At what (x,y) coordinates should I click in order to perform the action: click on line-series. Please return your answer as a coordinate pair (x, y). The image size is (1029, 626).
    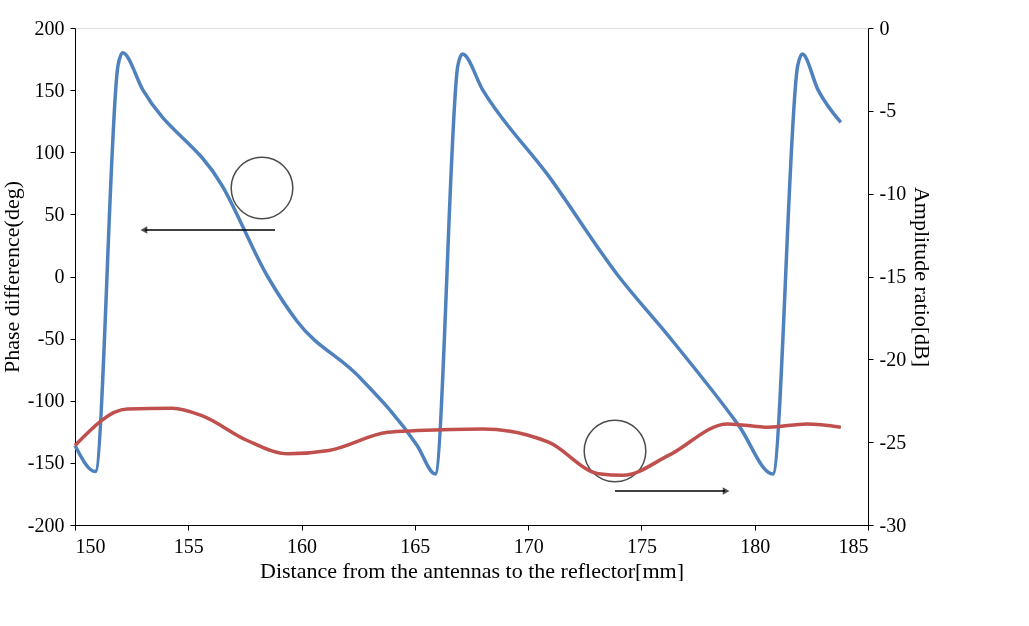
    Looking at the image, I should click on (458, 442).